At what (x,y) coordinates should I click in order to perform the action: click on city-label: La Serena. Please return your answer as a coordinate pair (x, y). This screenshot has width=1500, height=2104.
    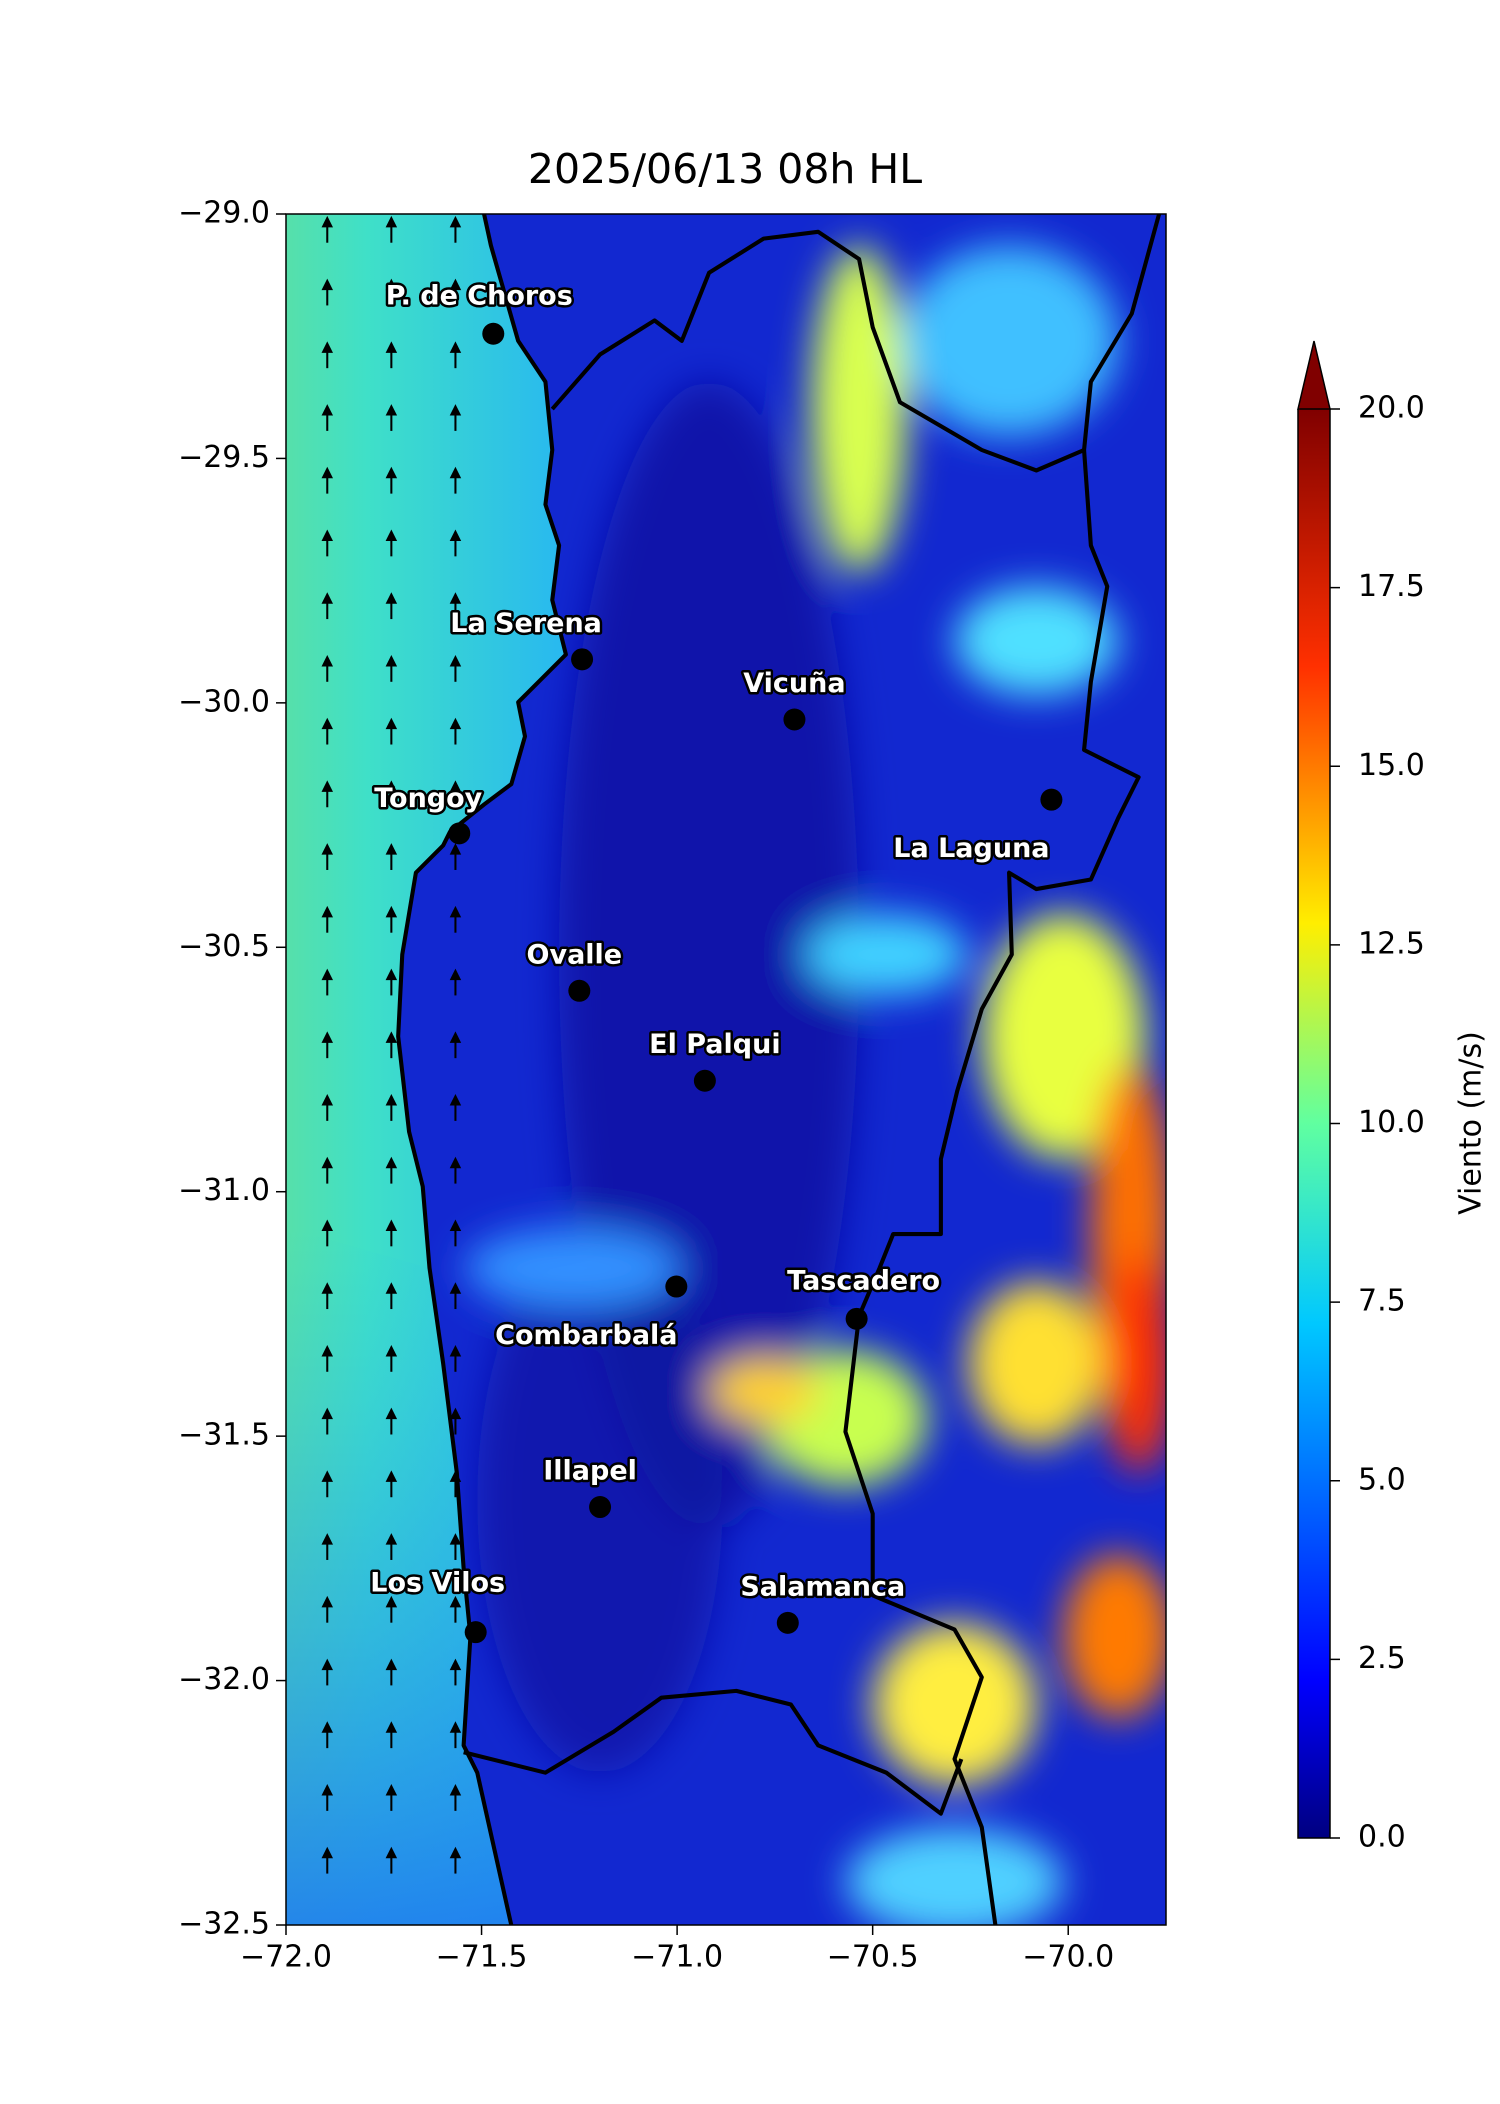
    Looking at the image, I should click on (526, 623).